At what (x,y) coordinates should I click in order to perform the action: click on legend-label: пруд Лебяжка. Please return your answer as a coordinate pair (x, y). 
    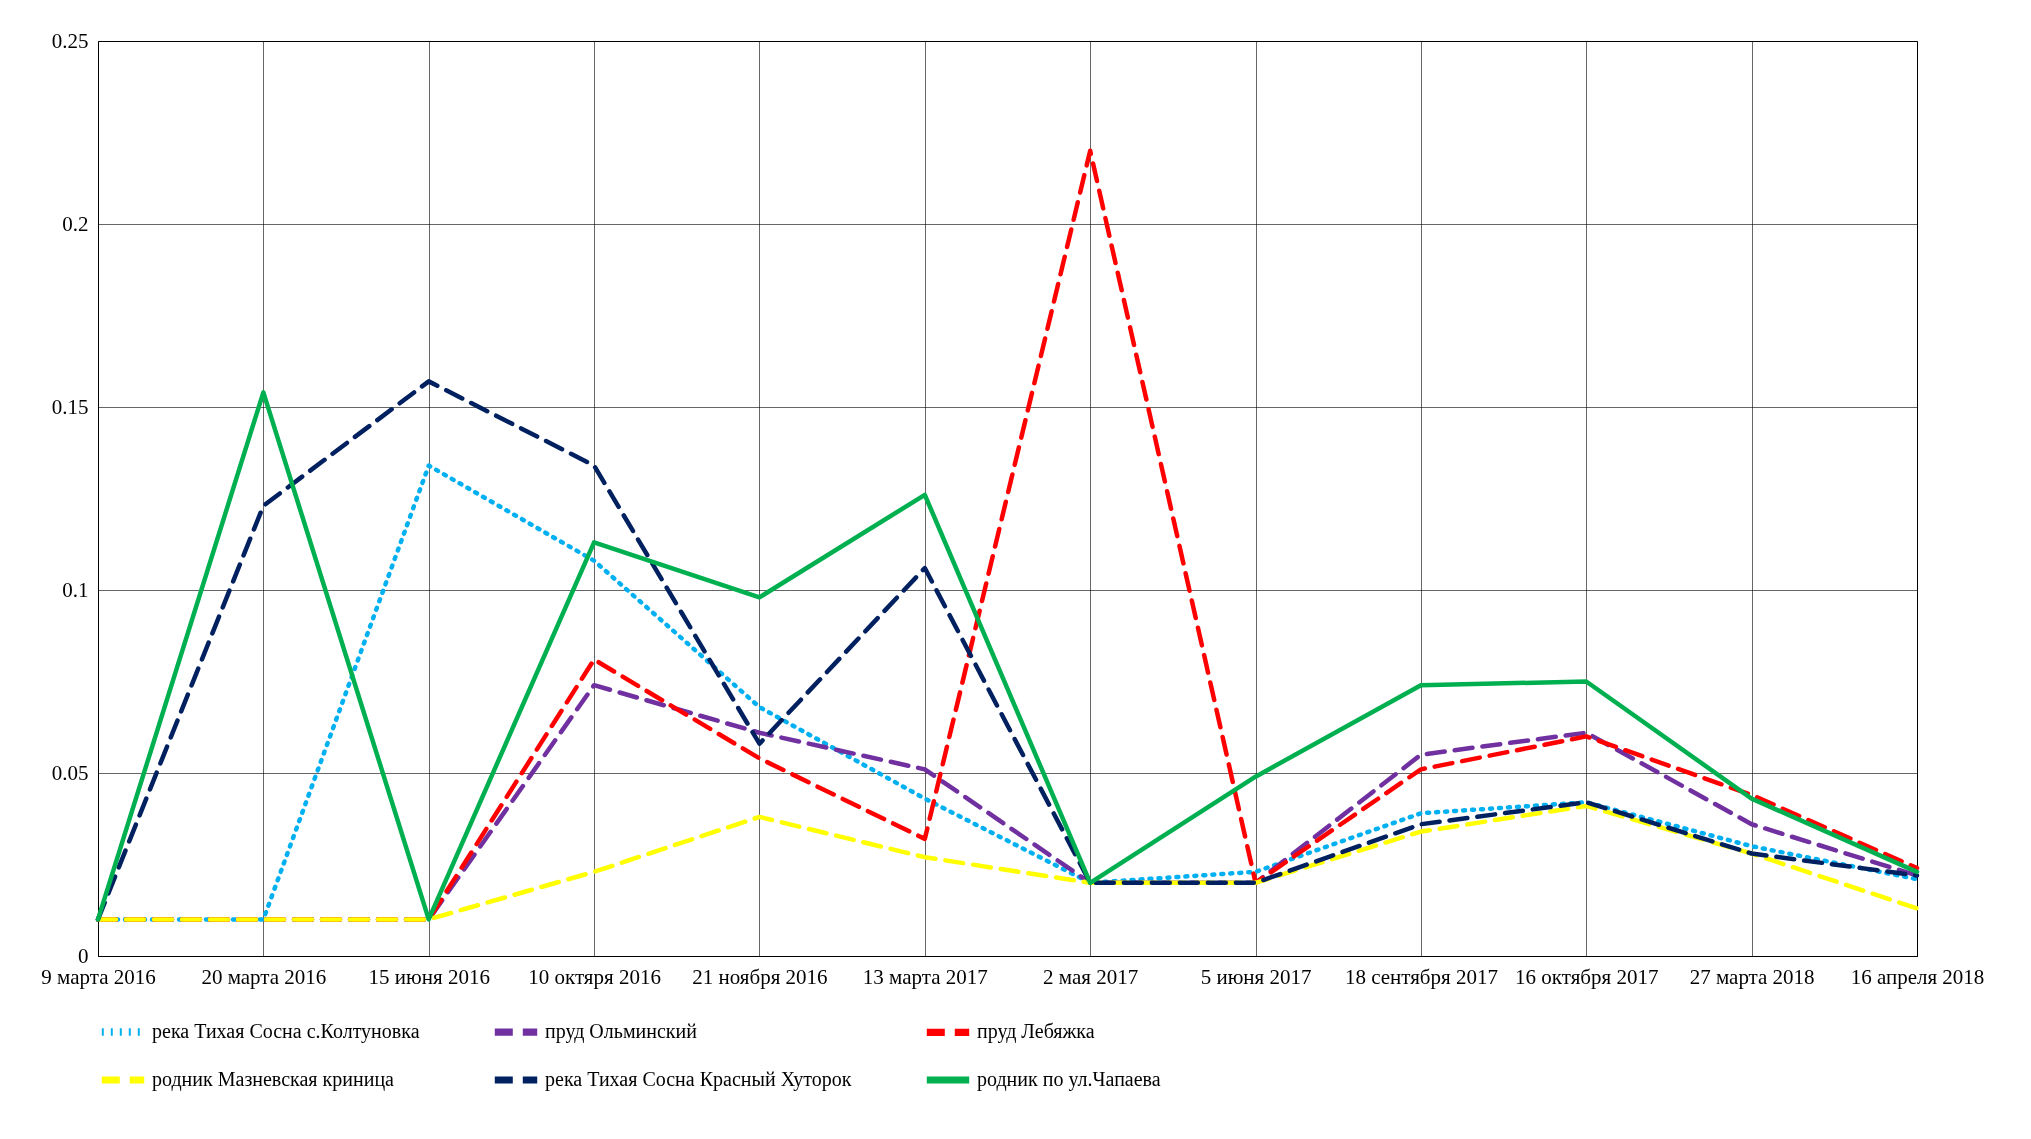
    Looking at the image, I should click on (1036, 1032).